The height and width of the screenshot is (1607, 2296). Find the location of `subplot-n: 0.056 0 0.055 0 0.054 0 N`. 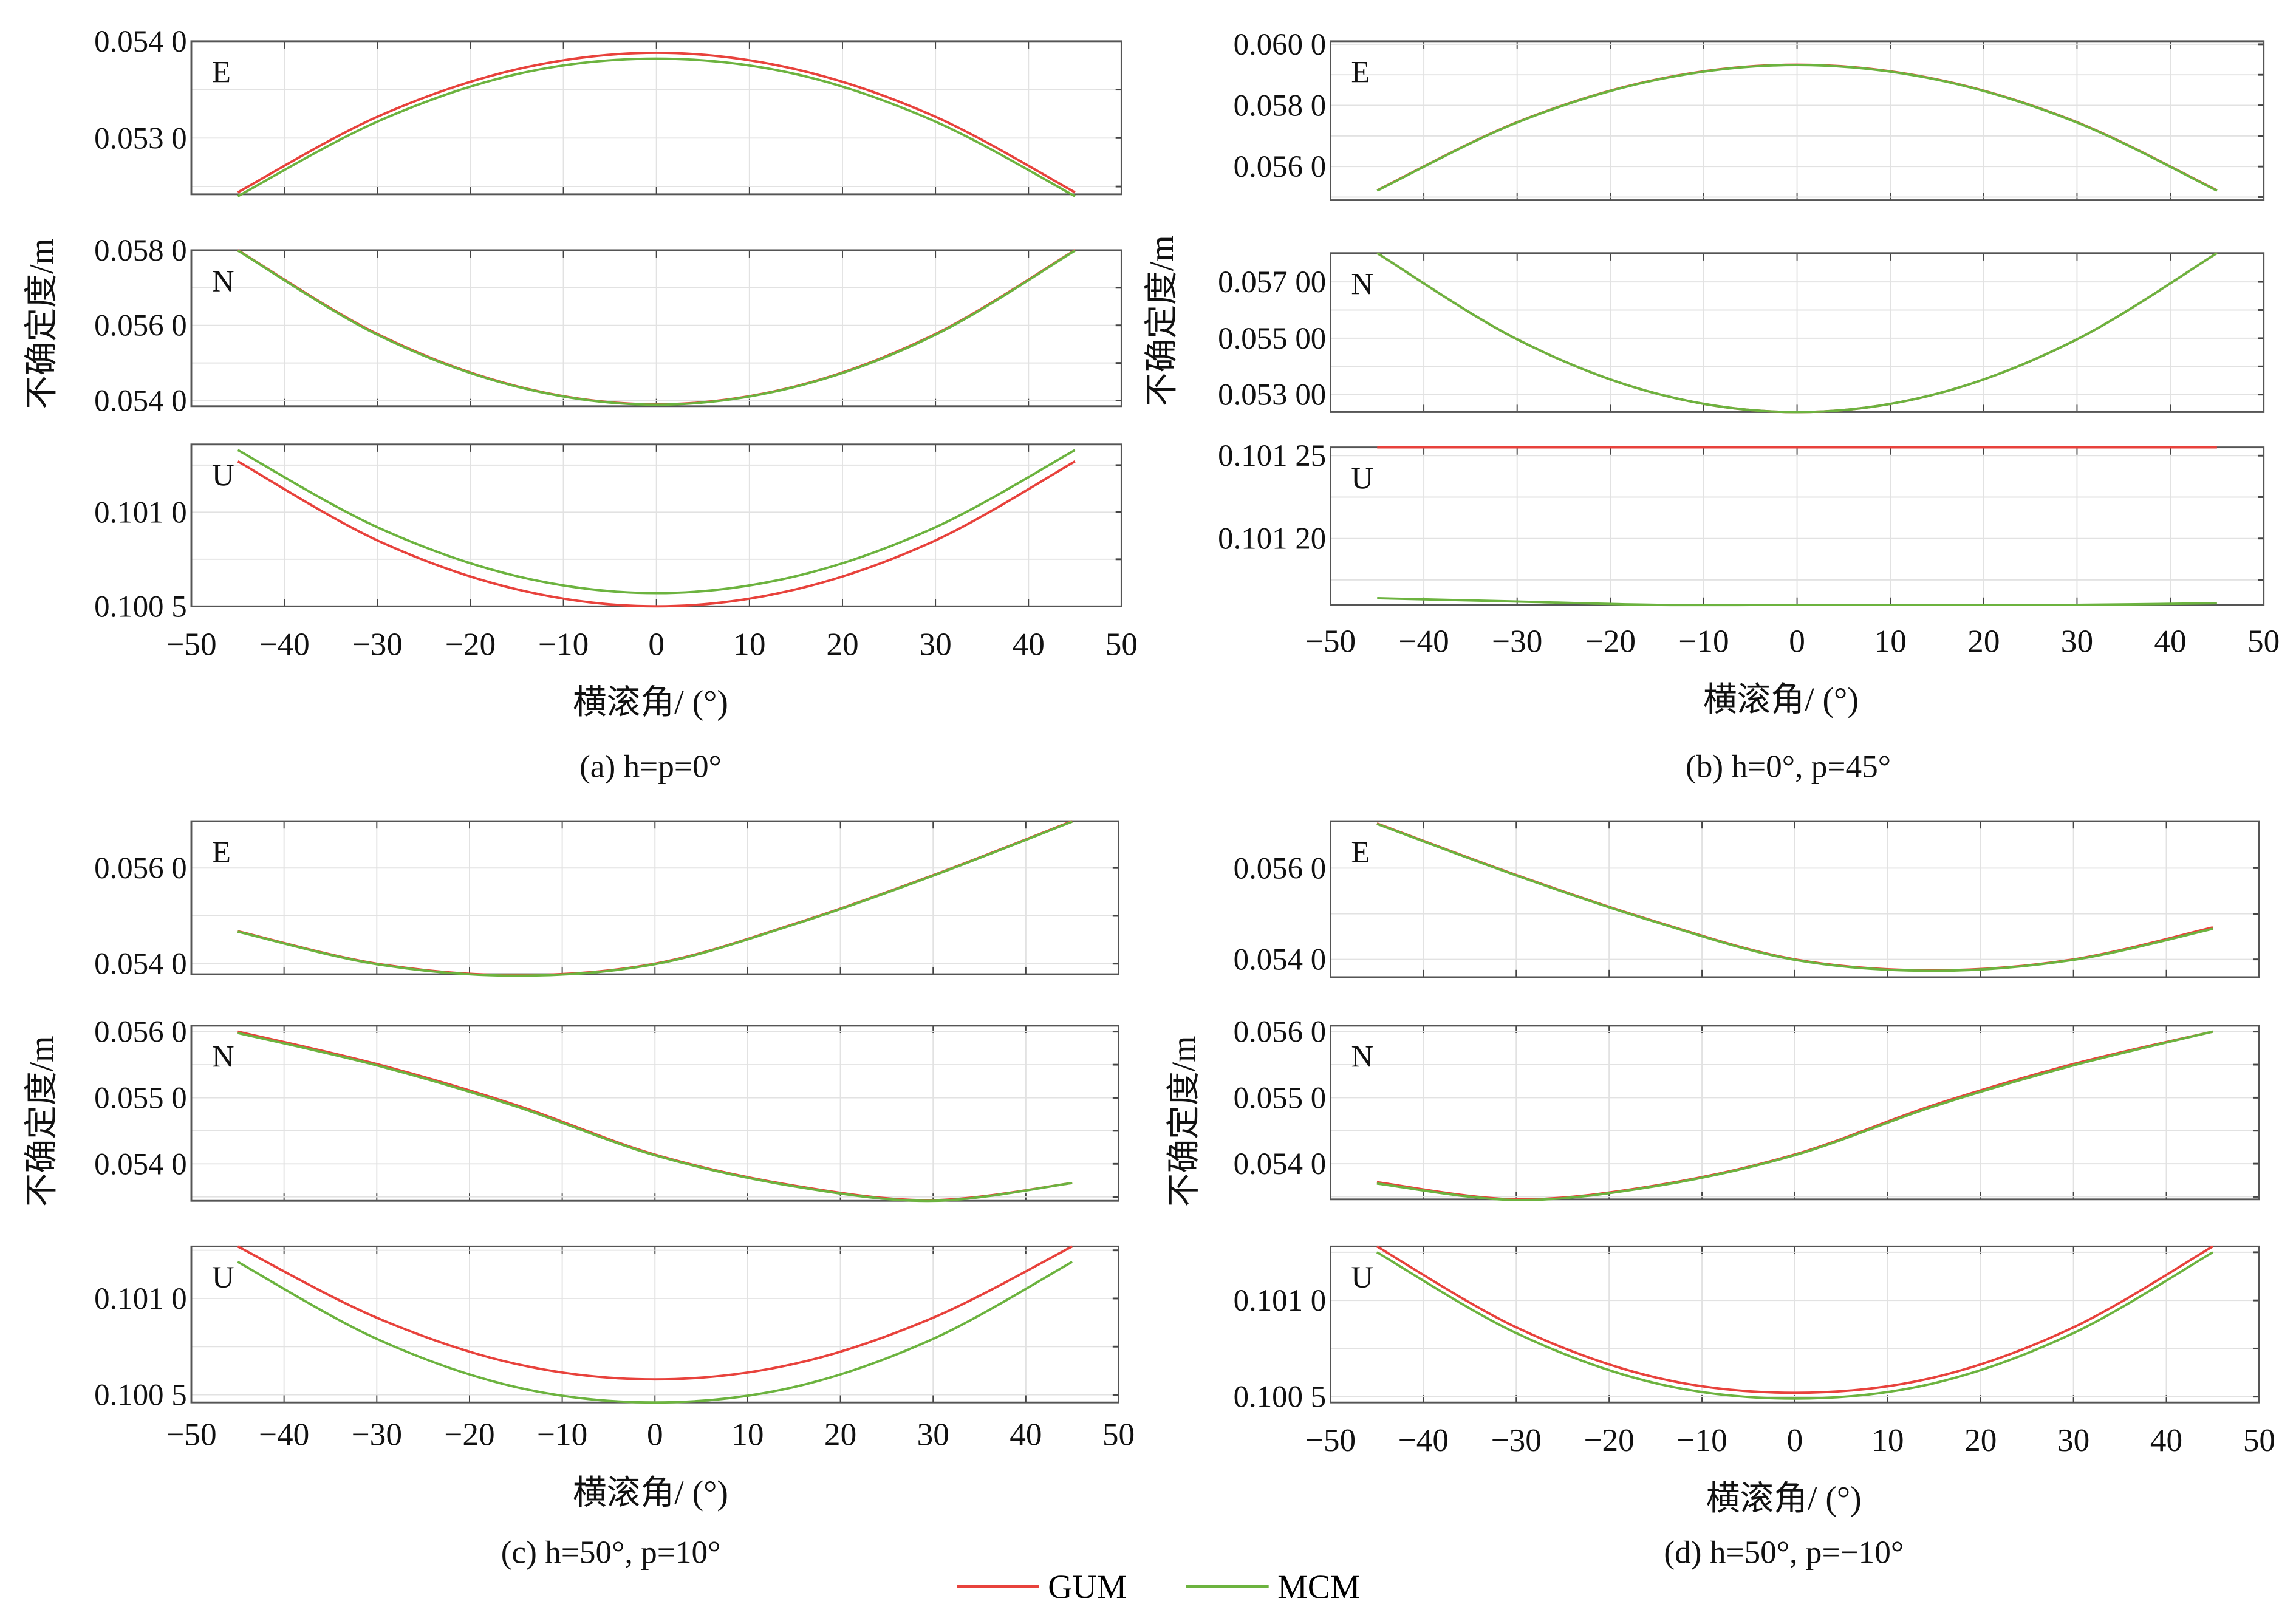

subplot-n: 0.056 0 0.055 0 0.054 0 N is located at coordinates (606, 1109).